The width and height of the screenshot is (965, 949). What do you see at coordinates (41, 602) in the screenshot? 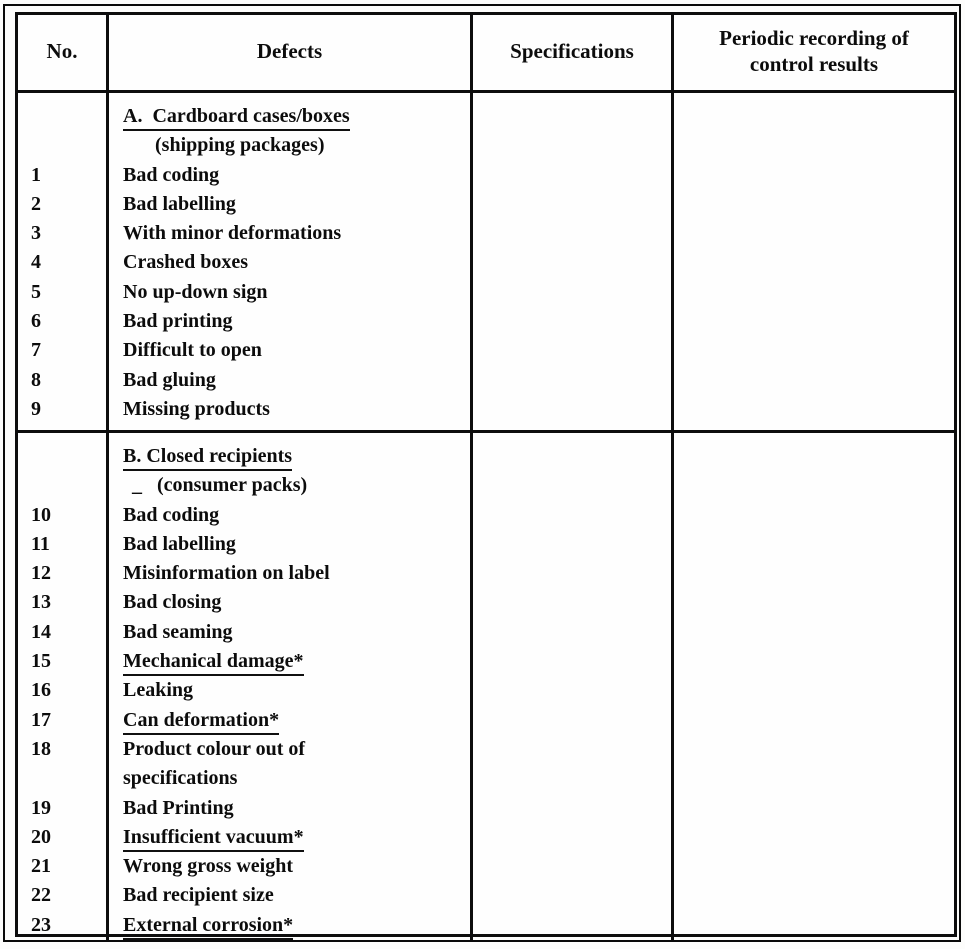
I see `row-number: 13` at bounding box center [41, 602].